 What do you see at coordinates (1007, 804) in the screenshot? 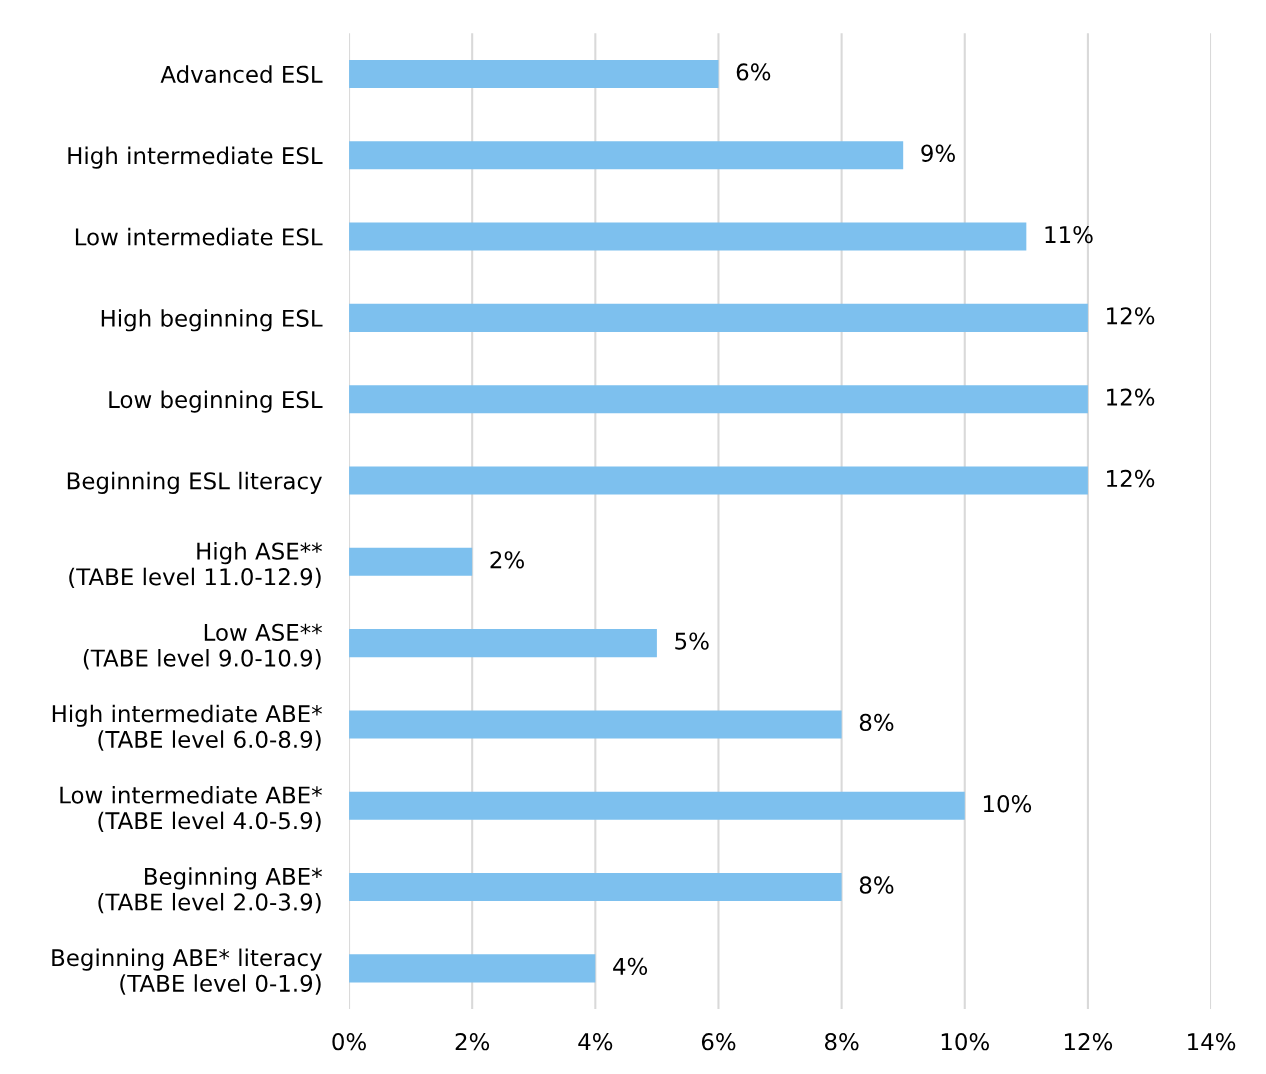
I see `data-label: 10%` at bounding box center [1007, 804].